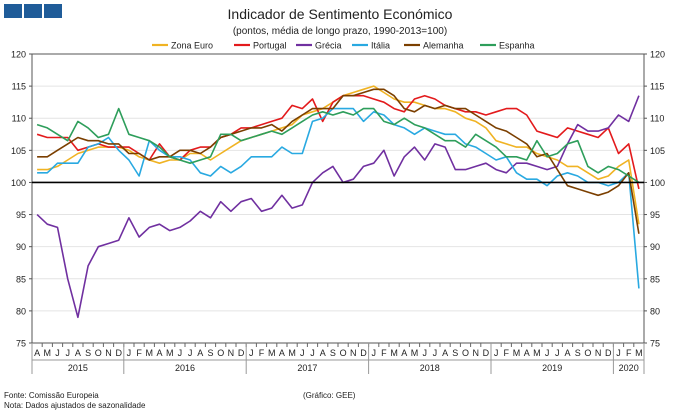 Image resolution: width=680 pixels, height=417 pixels. What do you see at coordinates (655, 247) in the screenshot?
I see `y-tick-label-right: 90` at bounding box center [655, 247].